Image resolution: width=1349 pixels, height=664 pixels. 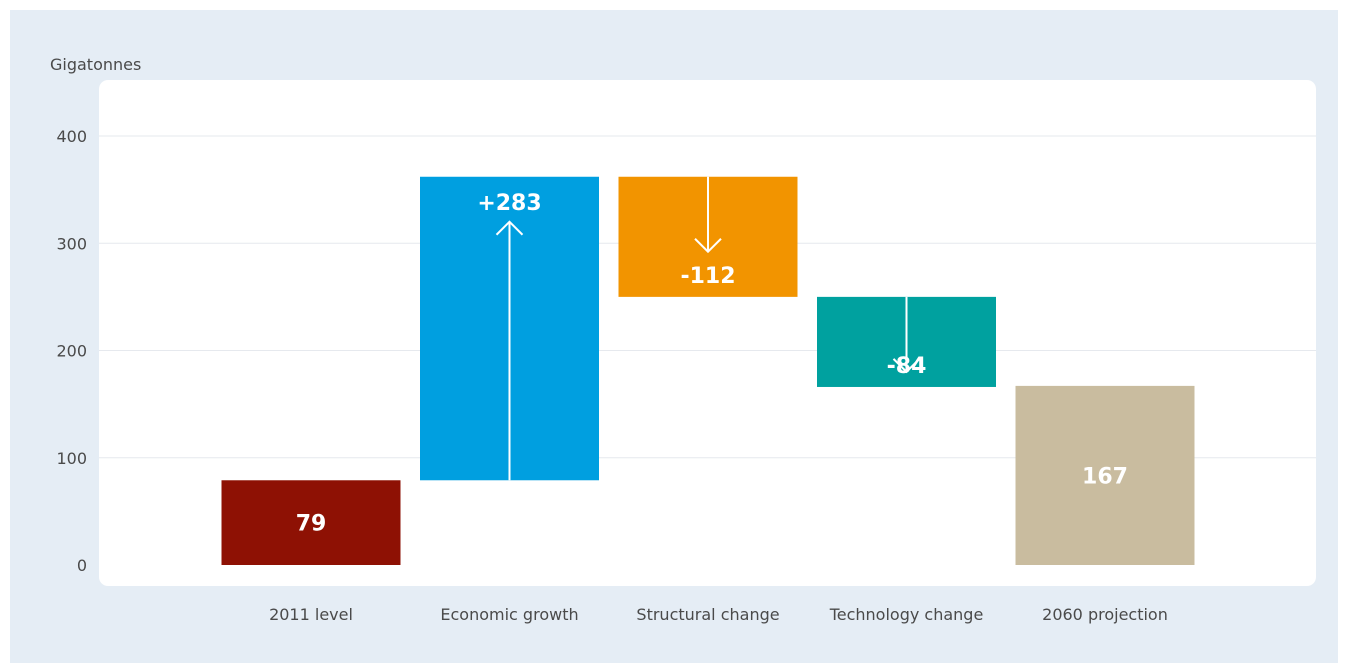 What do you see at coordinates (96, 64) in the screenshot?
I see `y-axis-label: Gigatonnes` at bounding box center [96, 64].